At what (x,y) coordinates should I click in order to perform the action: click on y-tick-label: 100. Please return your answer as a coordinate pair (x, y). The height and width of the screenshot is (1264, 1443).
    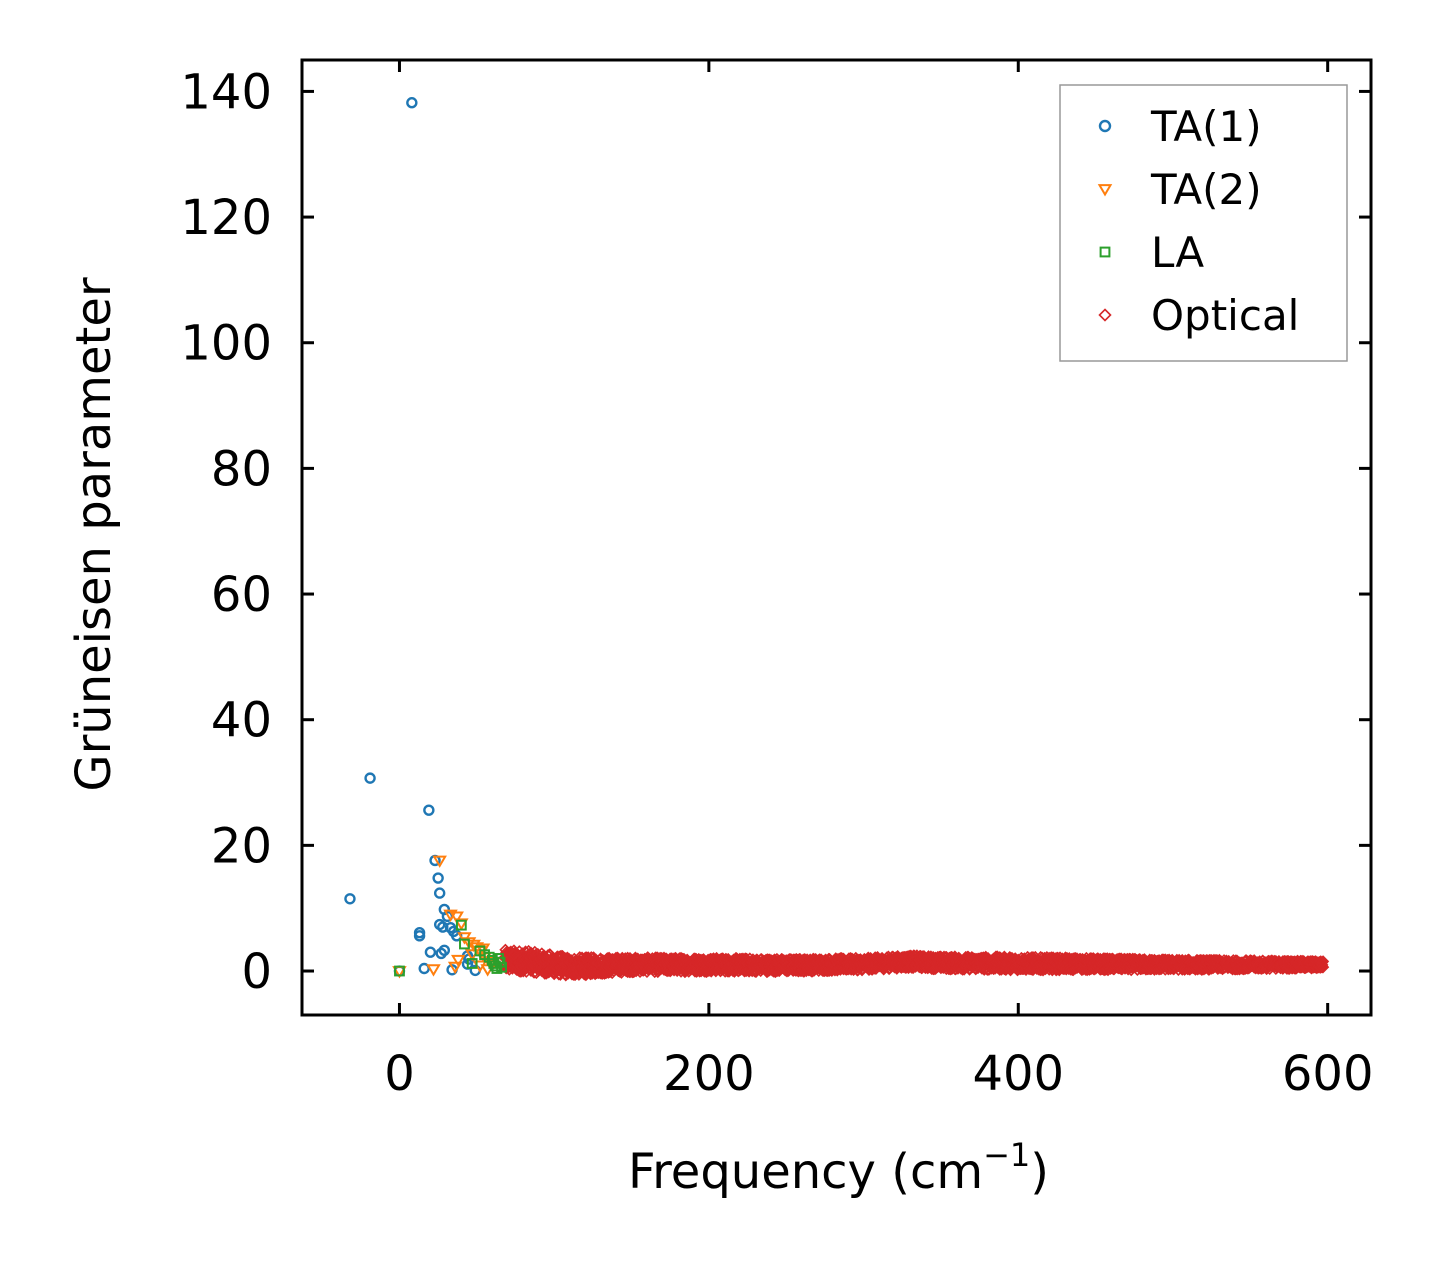
    Looking at the image, I should click on (226, 344).